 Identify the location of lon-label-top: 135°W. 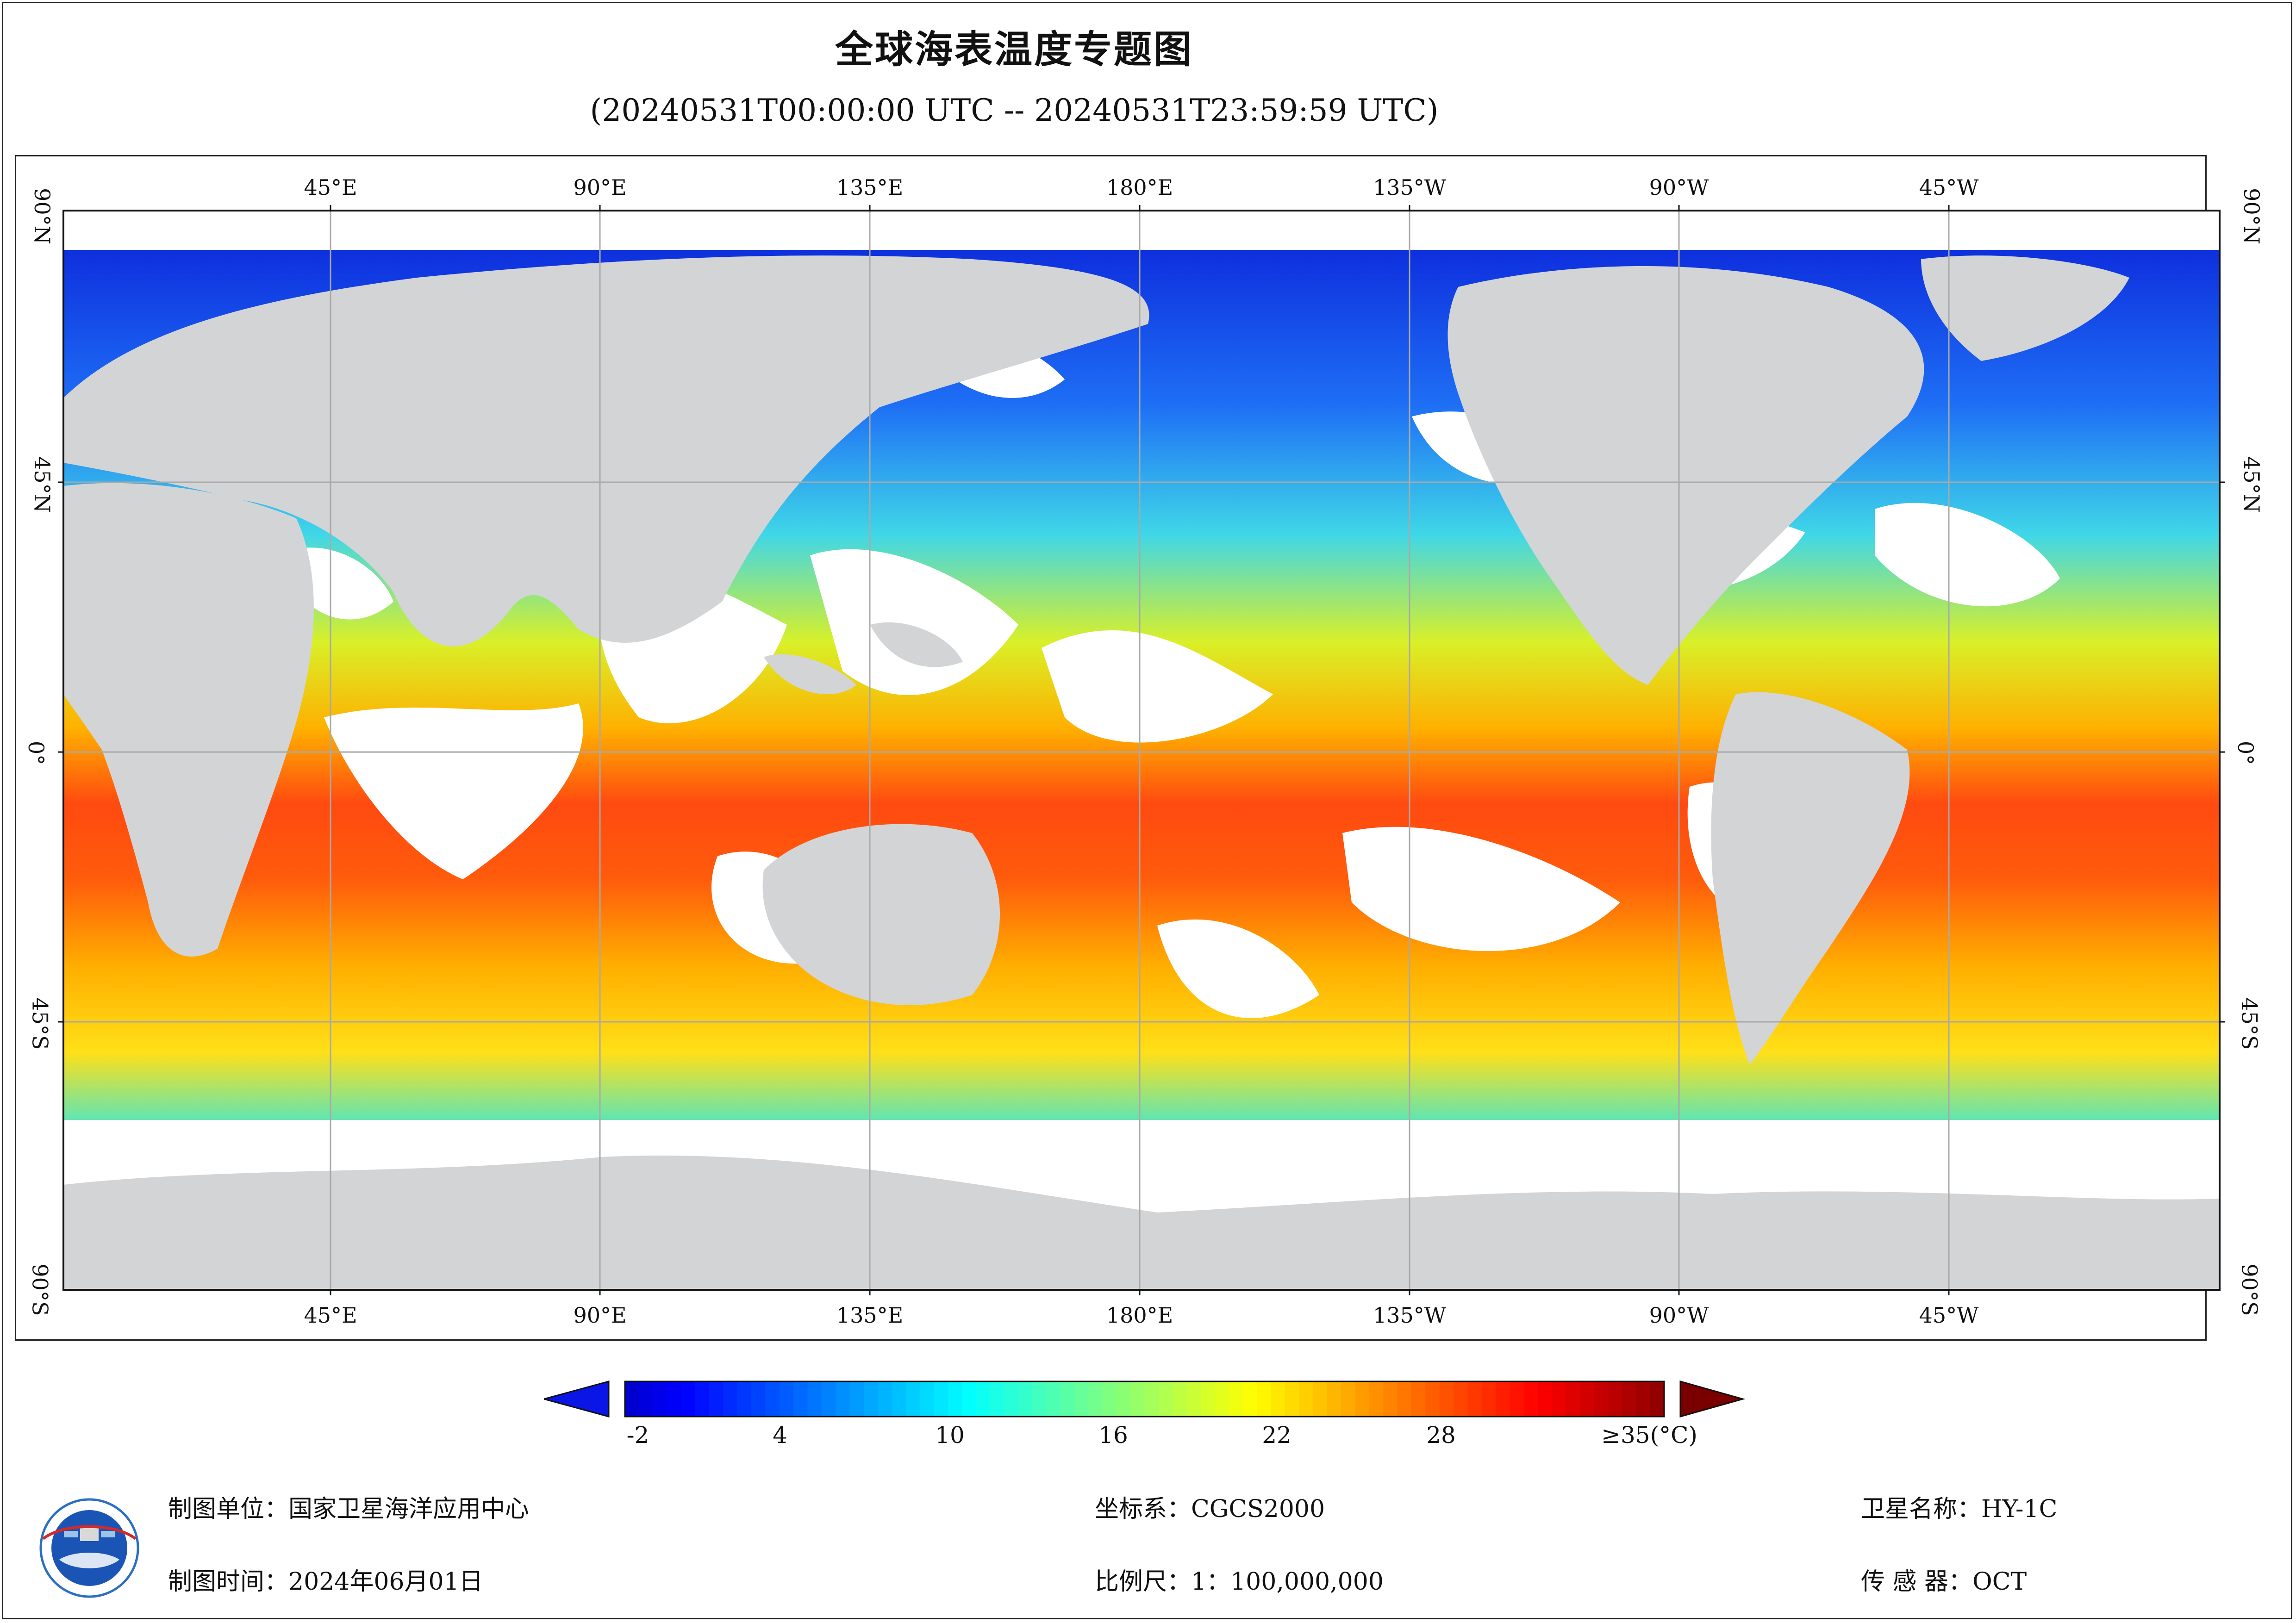
(1410, 187).